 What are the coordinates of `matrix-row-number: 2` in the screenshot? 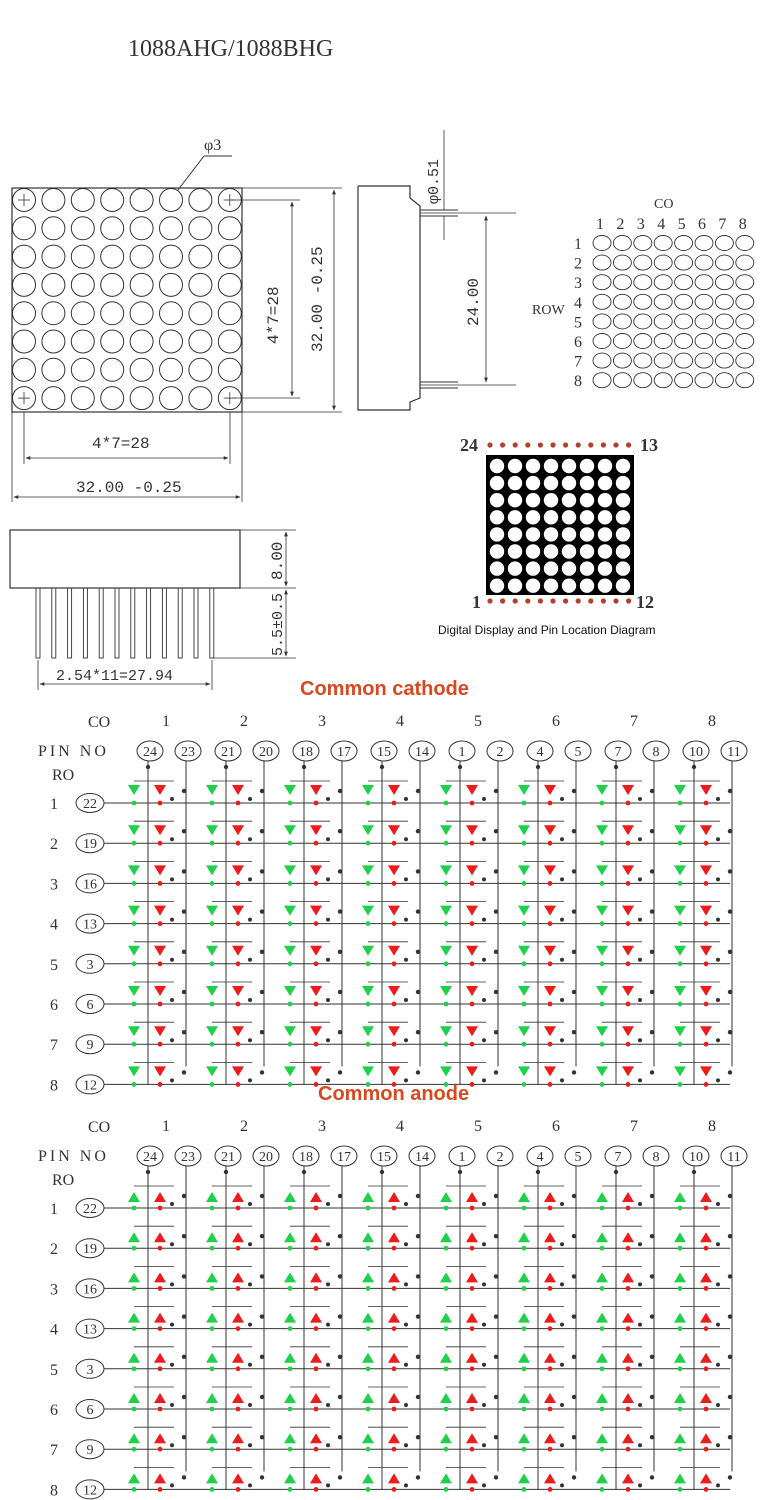 It's located at (578, 264).